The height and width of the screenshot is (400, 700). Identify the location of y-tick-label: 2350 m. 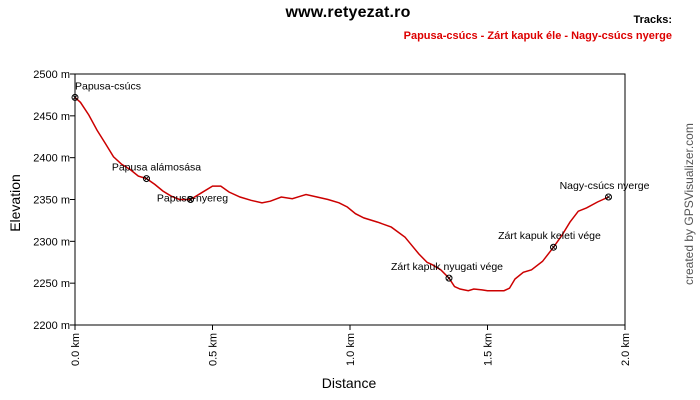
(51, 201).